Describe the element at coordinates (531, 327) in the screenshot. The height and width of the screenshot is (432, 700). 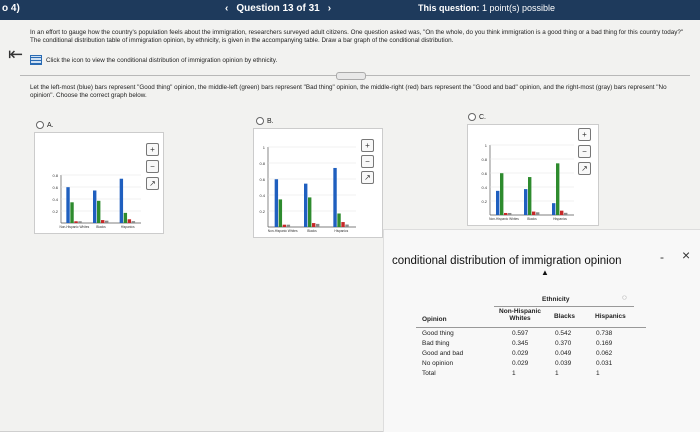
I see `body-rule` at that location.